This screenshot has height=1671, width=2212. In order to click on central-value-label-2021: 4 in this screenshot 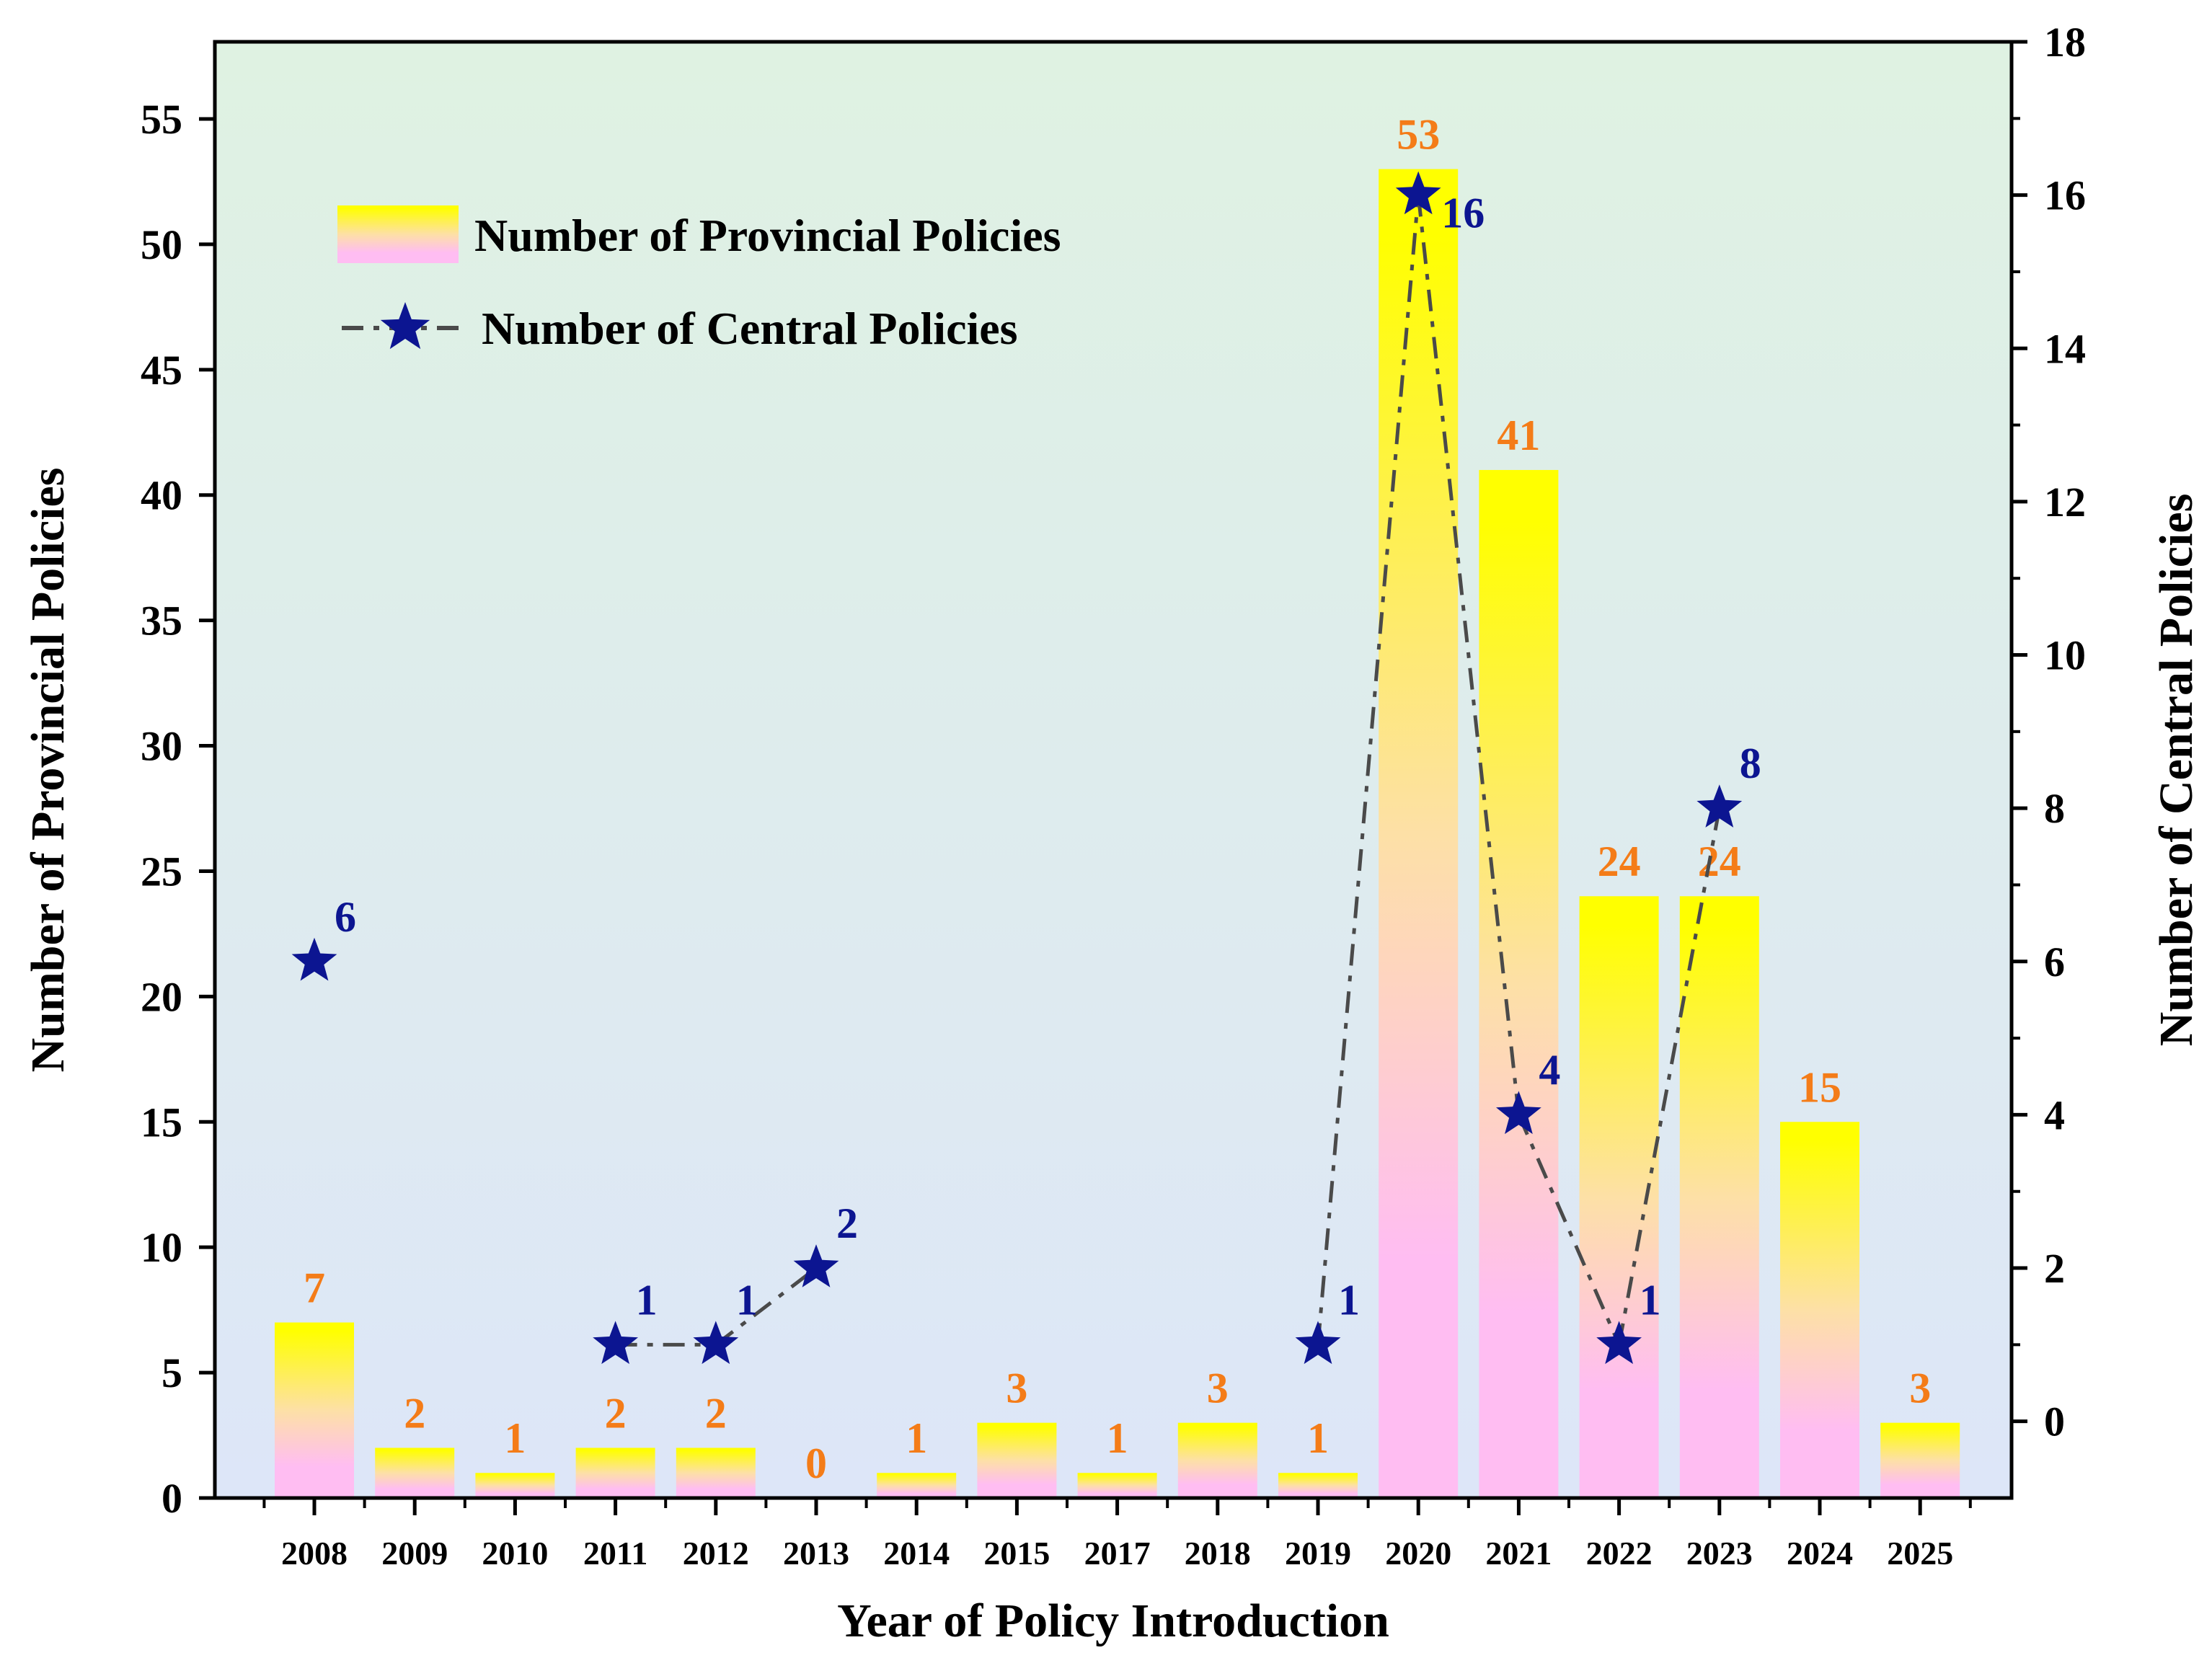, I will do `click(1549, 1070)`.